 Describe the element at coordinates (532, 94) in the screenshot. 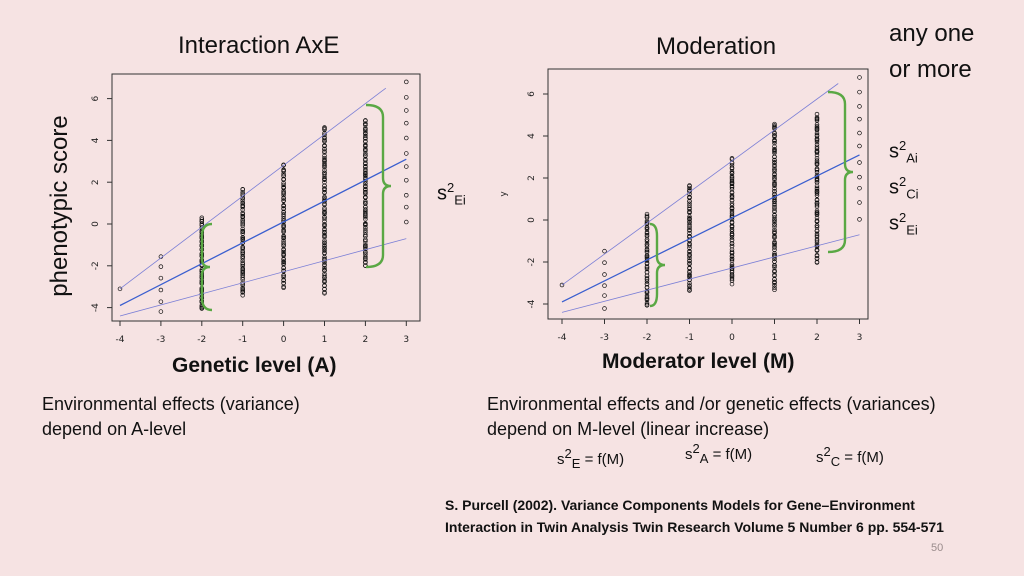

I see `y-tick-label: 6` at that location.